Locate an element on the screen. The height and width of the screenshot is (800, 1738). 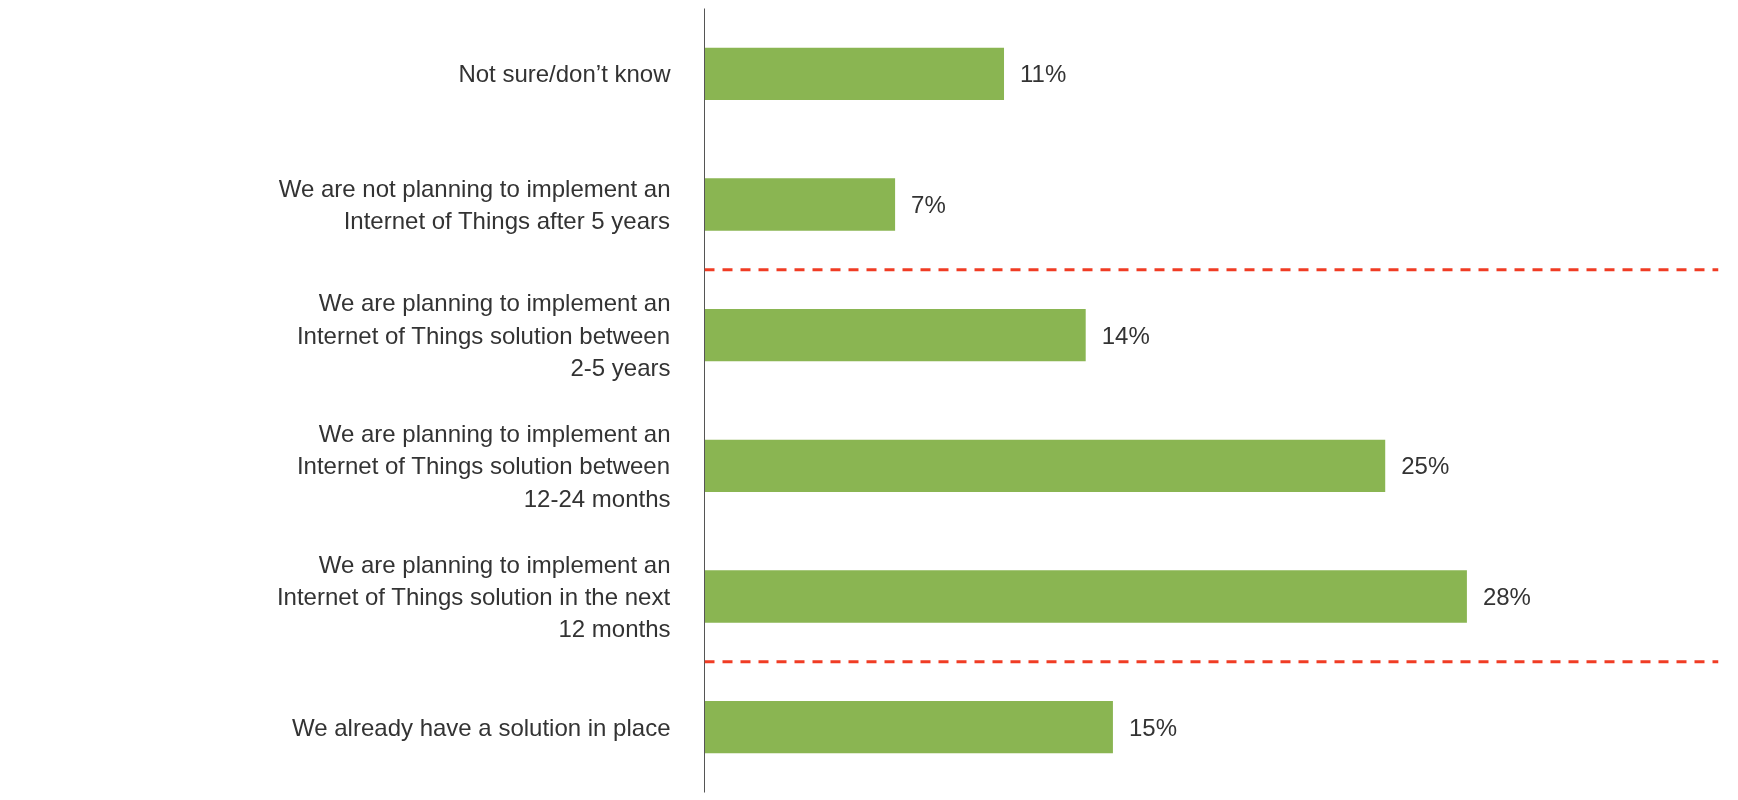
y-tick-label: We are planning to implement an Internet of Things solution between 12-24 months is located at coordinates (483, 465).